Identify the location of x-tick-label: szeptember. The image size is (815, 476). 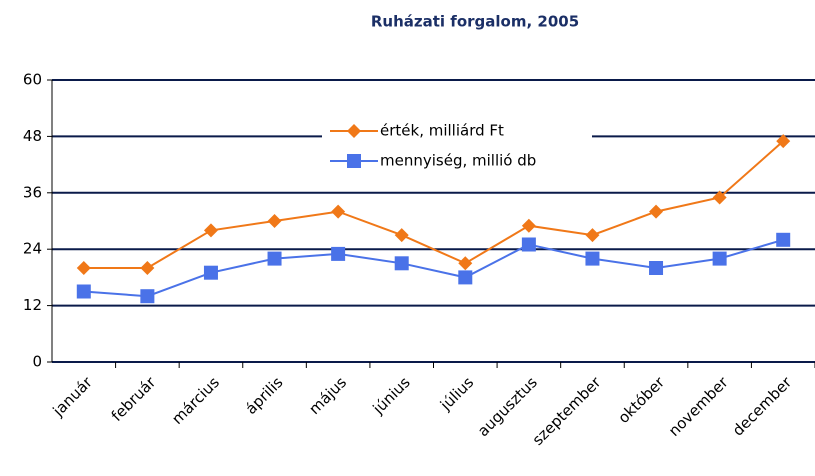
(567, 411).